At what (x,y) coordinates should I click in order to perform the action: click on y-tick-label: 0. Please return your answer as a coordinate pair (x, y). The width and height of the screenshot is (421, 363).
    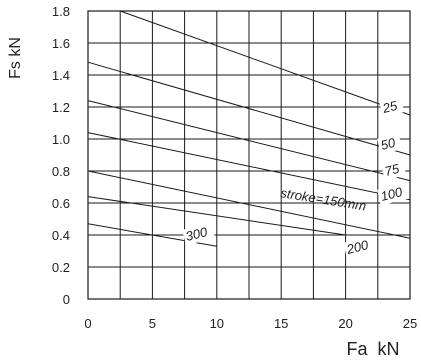
    Looking at the image, I should click on (66, 299).